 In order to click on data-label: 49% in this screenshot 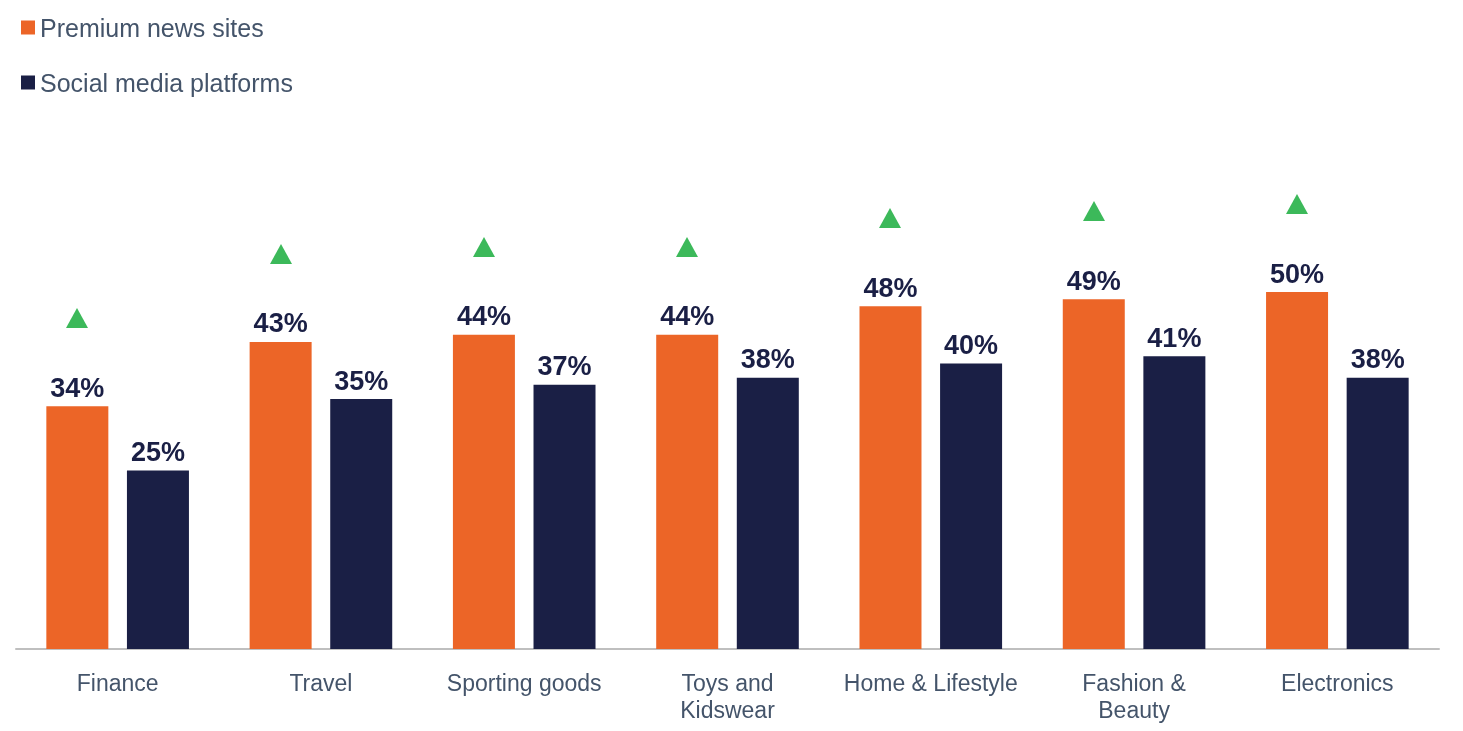, I will do `click(1093, 280)`.